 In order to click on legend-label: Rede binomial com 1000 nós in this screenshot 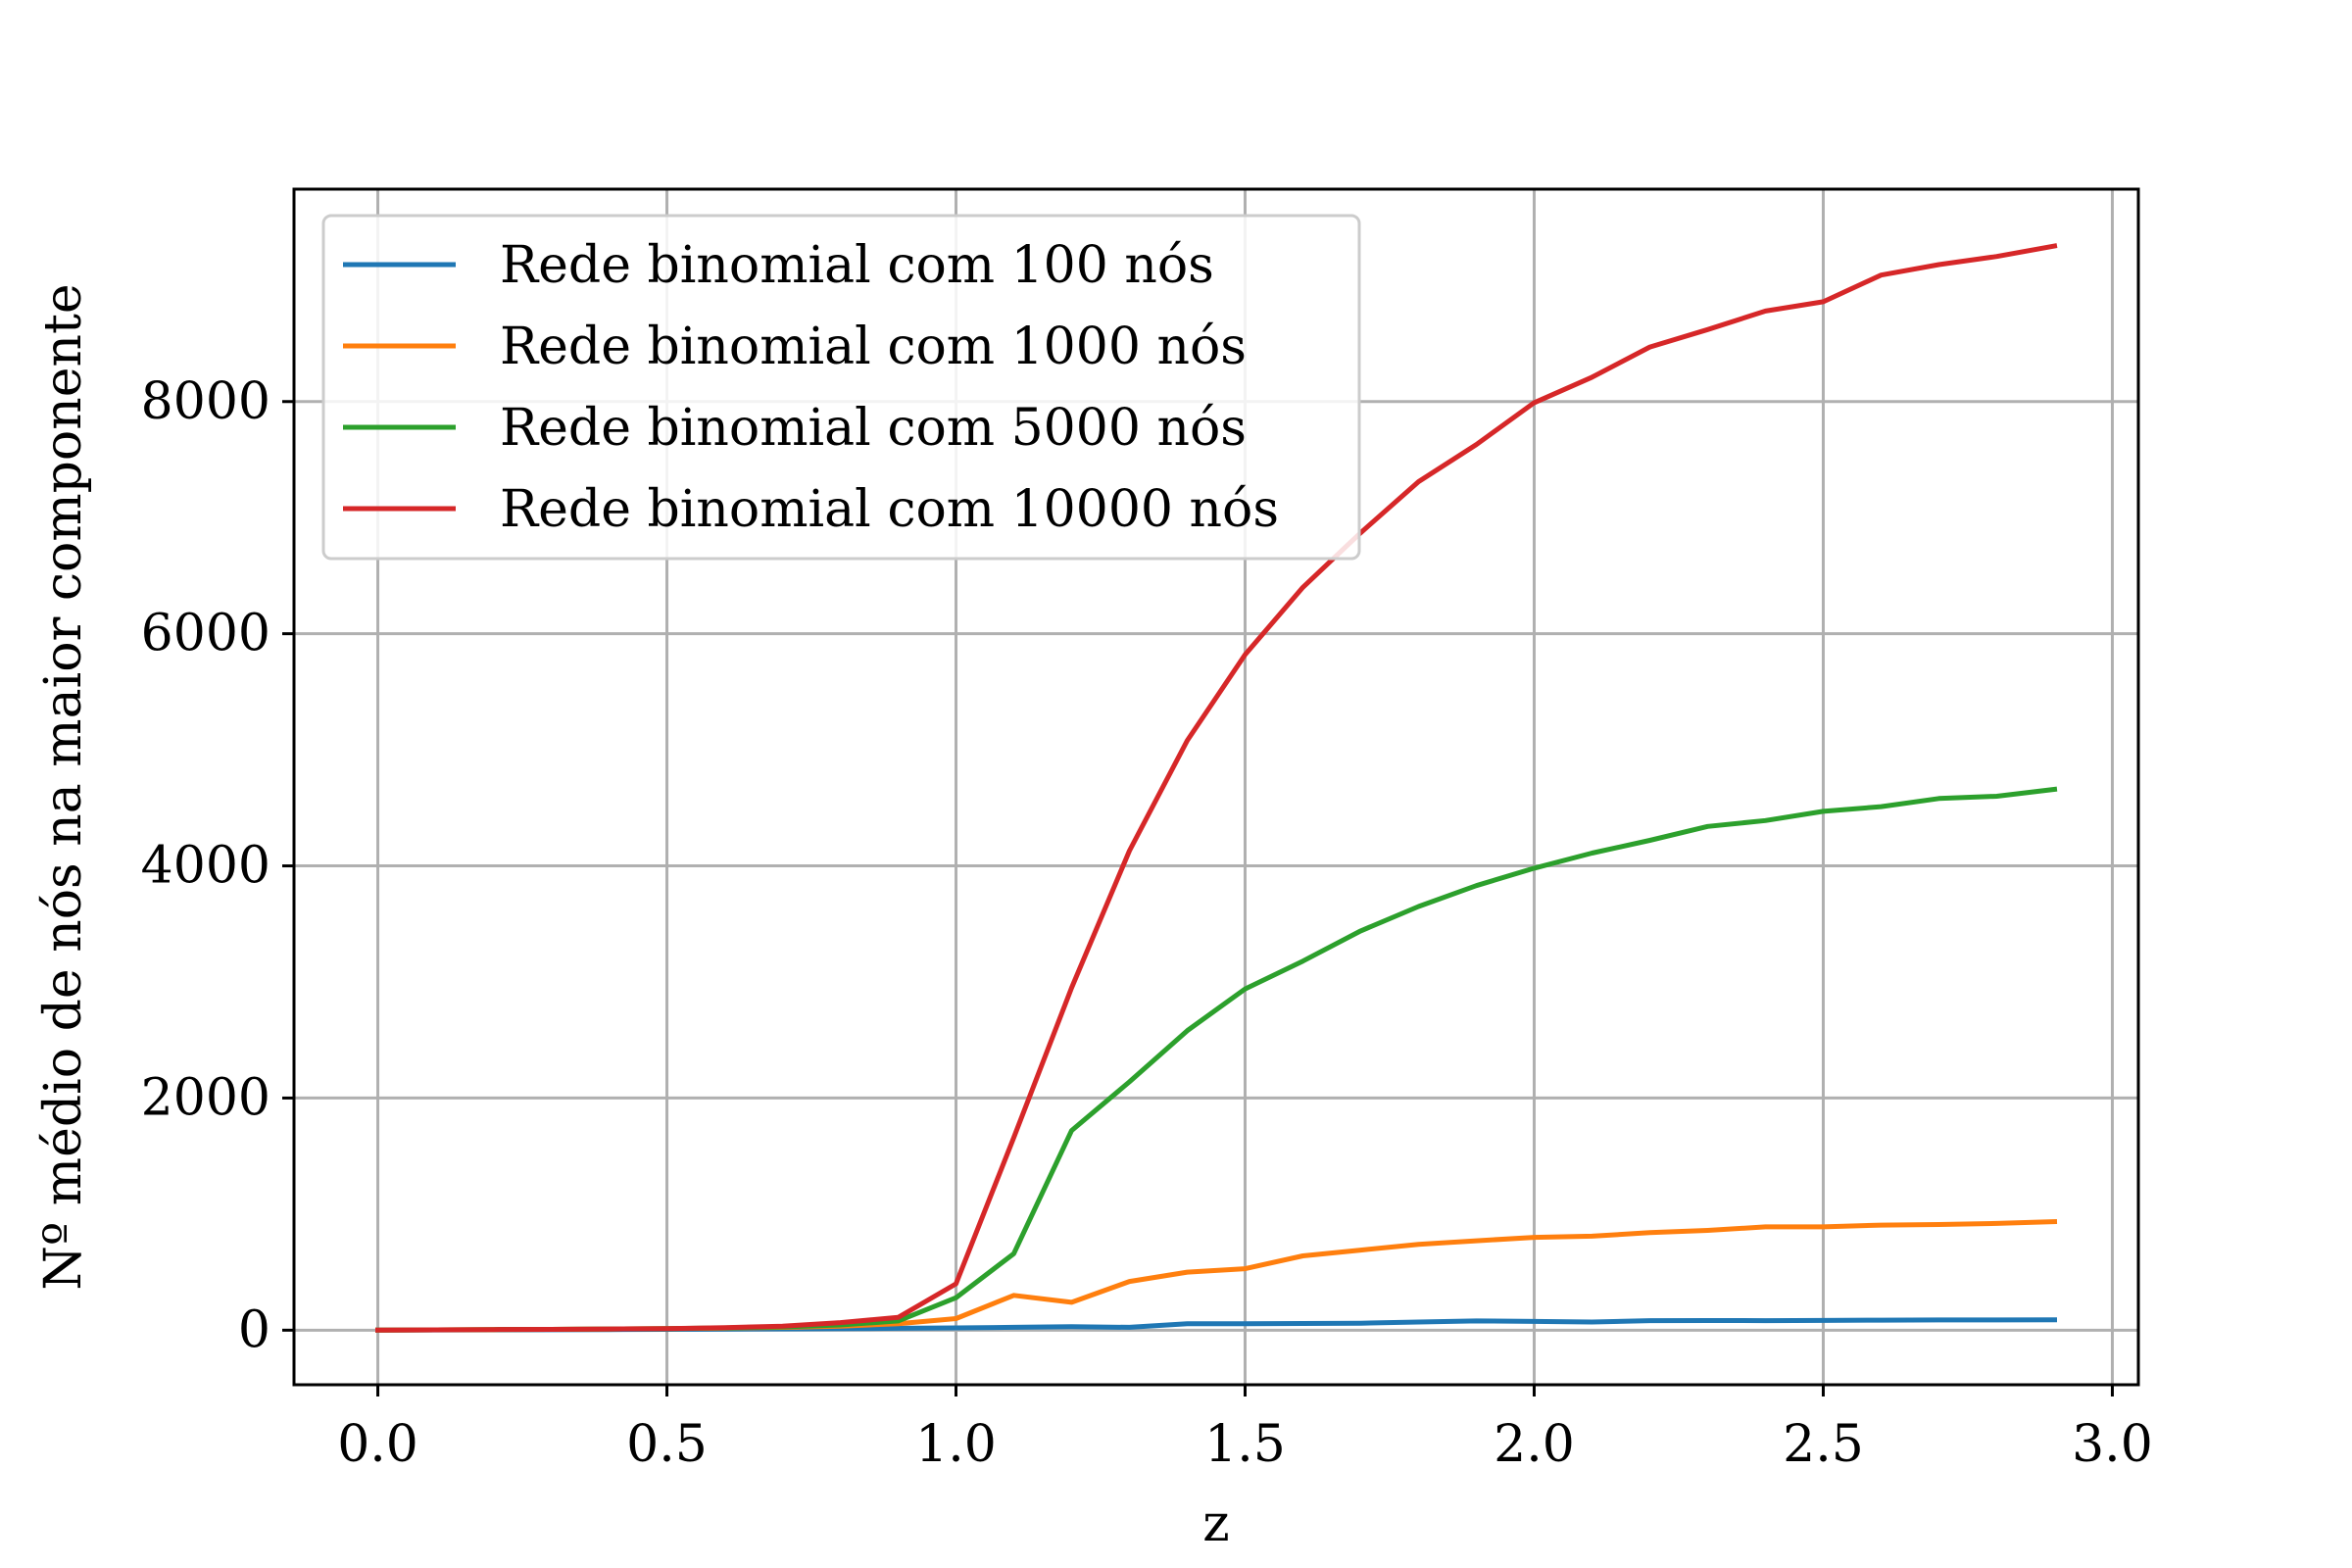, I will do `click(873, 347)`.